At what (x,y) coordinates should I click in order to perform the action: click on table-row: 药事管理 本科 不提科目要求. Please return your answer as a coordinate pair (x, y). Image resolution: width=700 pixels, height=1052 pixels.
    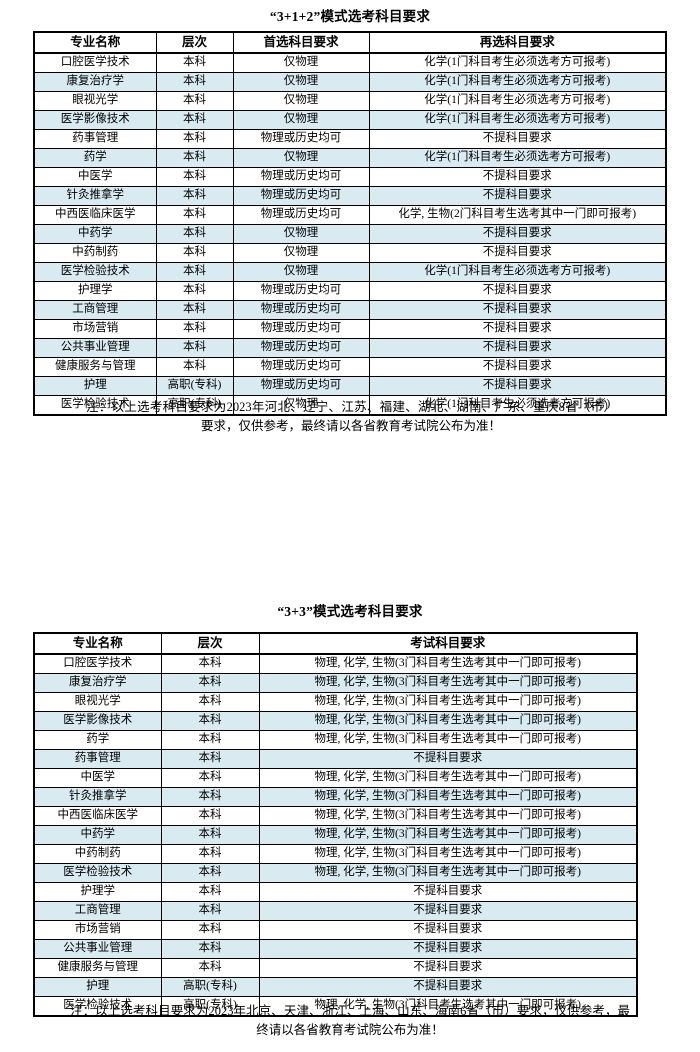
    Looking at the image, I should click on (335, 759).